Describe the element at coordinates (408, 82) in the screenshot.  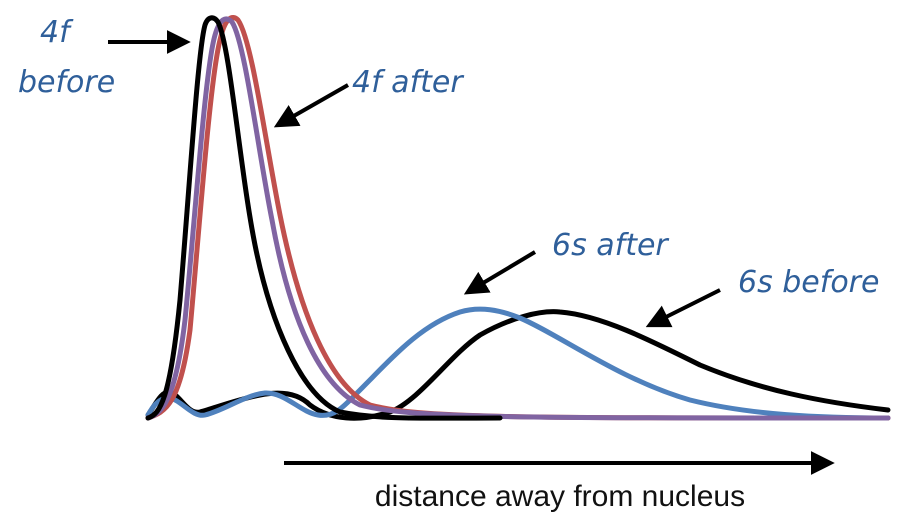
I see `annotation-4f-after: 4f after` at that location.